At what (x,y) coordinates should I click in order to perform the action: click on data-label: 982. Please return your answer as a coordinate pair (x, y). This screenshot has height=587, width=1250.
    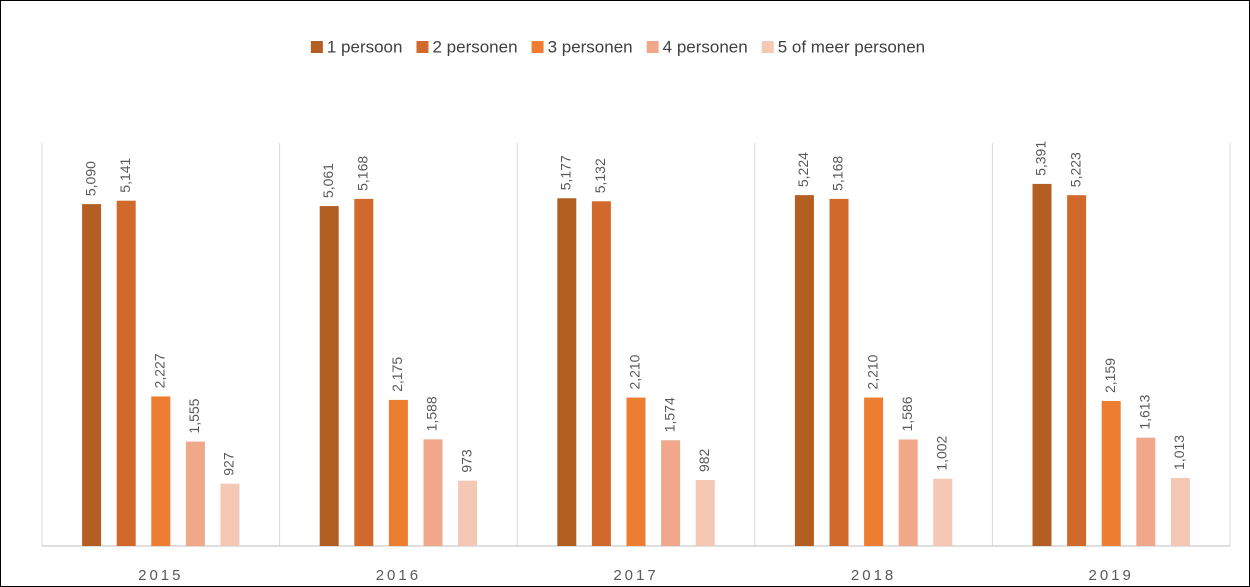
    Looking at the image, I should click on (704, 460).